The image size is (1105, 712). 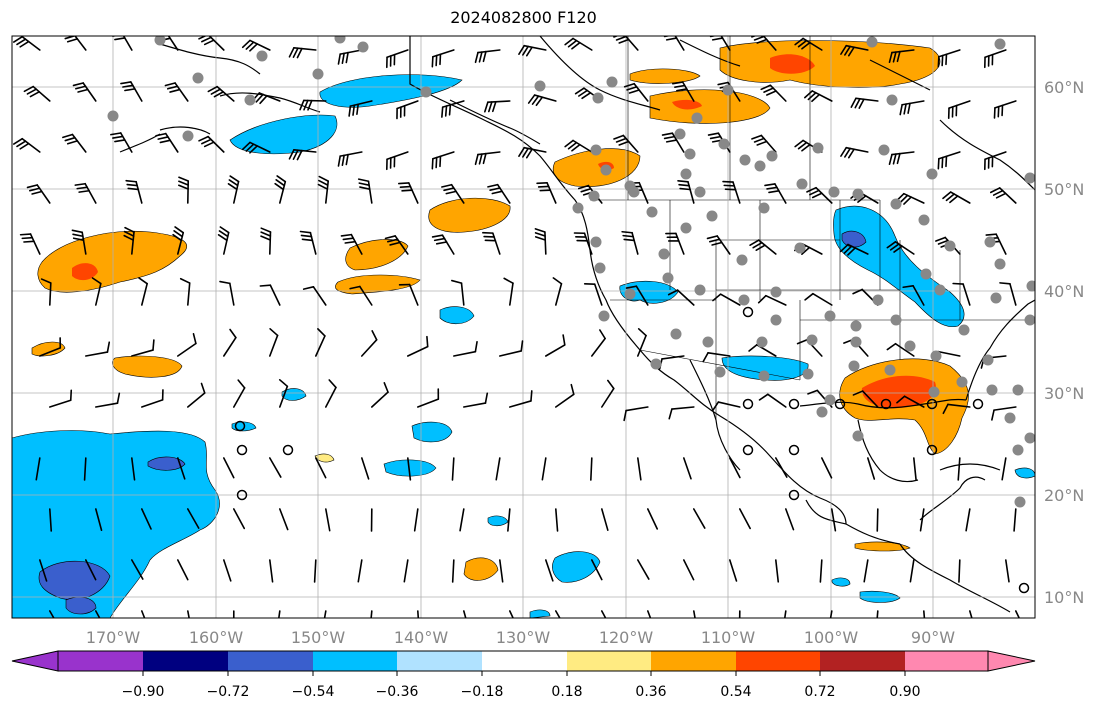 I want to click on lat-label: 60°N, so click(x=1064, y=87).